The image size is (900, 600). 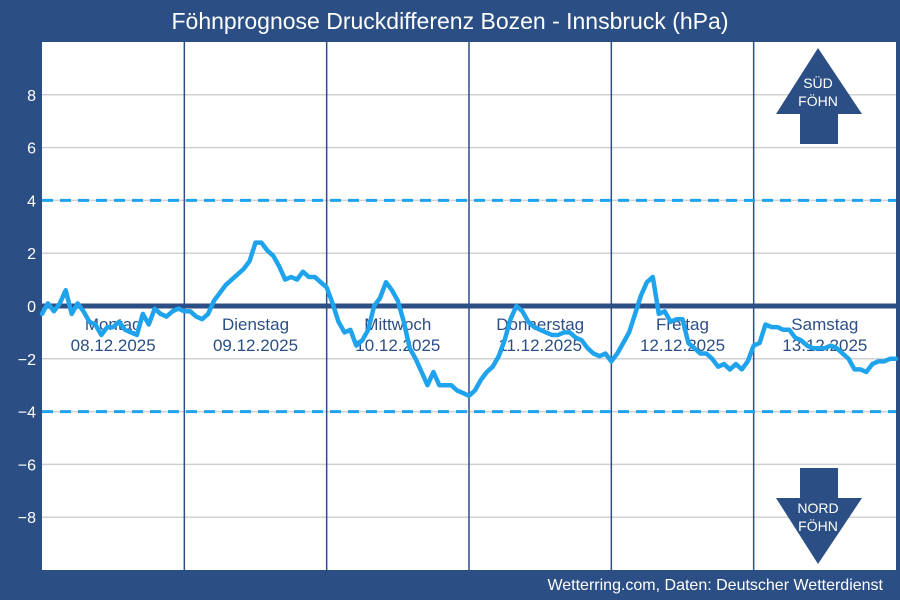 What do you see at coordinates (31, 201) in the screenshot?
I see `y-tick-label: 4` at bounding box center [31, 201].